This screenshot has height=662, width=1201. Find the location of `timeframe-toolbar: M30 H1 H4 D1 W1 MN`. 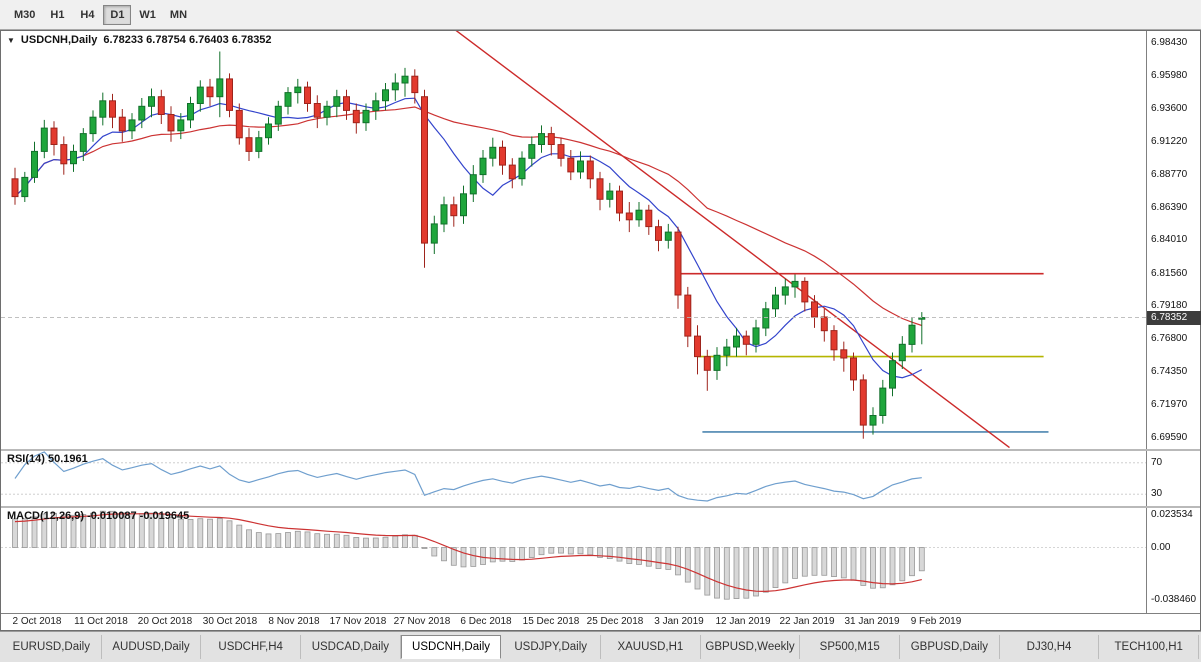

timeframe-toolbar: M30 H1 H4 D1 W1 MN is located at coordinates (600, 15).